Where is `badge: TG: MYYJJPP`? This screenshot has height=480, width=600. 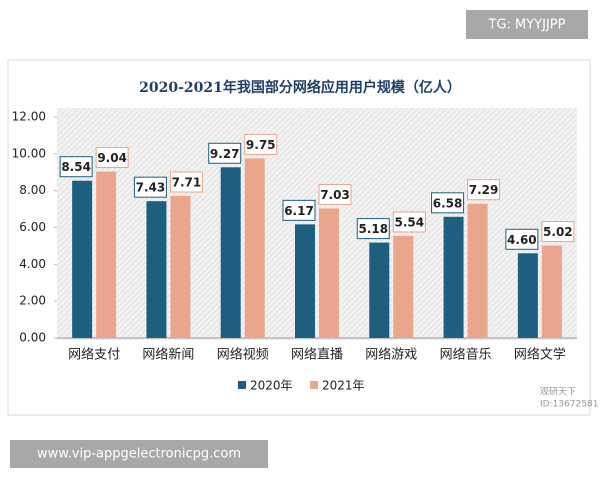
badge: TG: MYYJJPP is located at coordinates (527, 25).